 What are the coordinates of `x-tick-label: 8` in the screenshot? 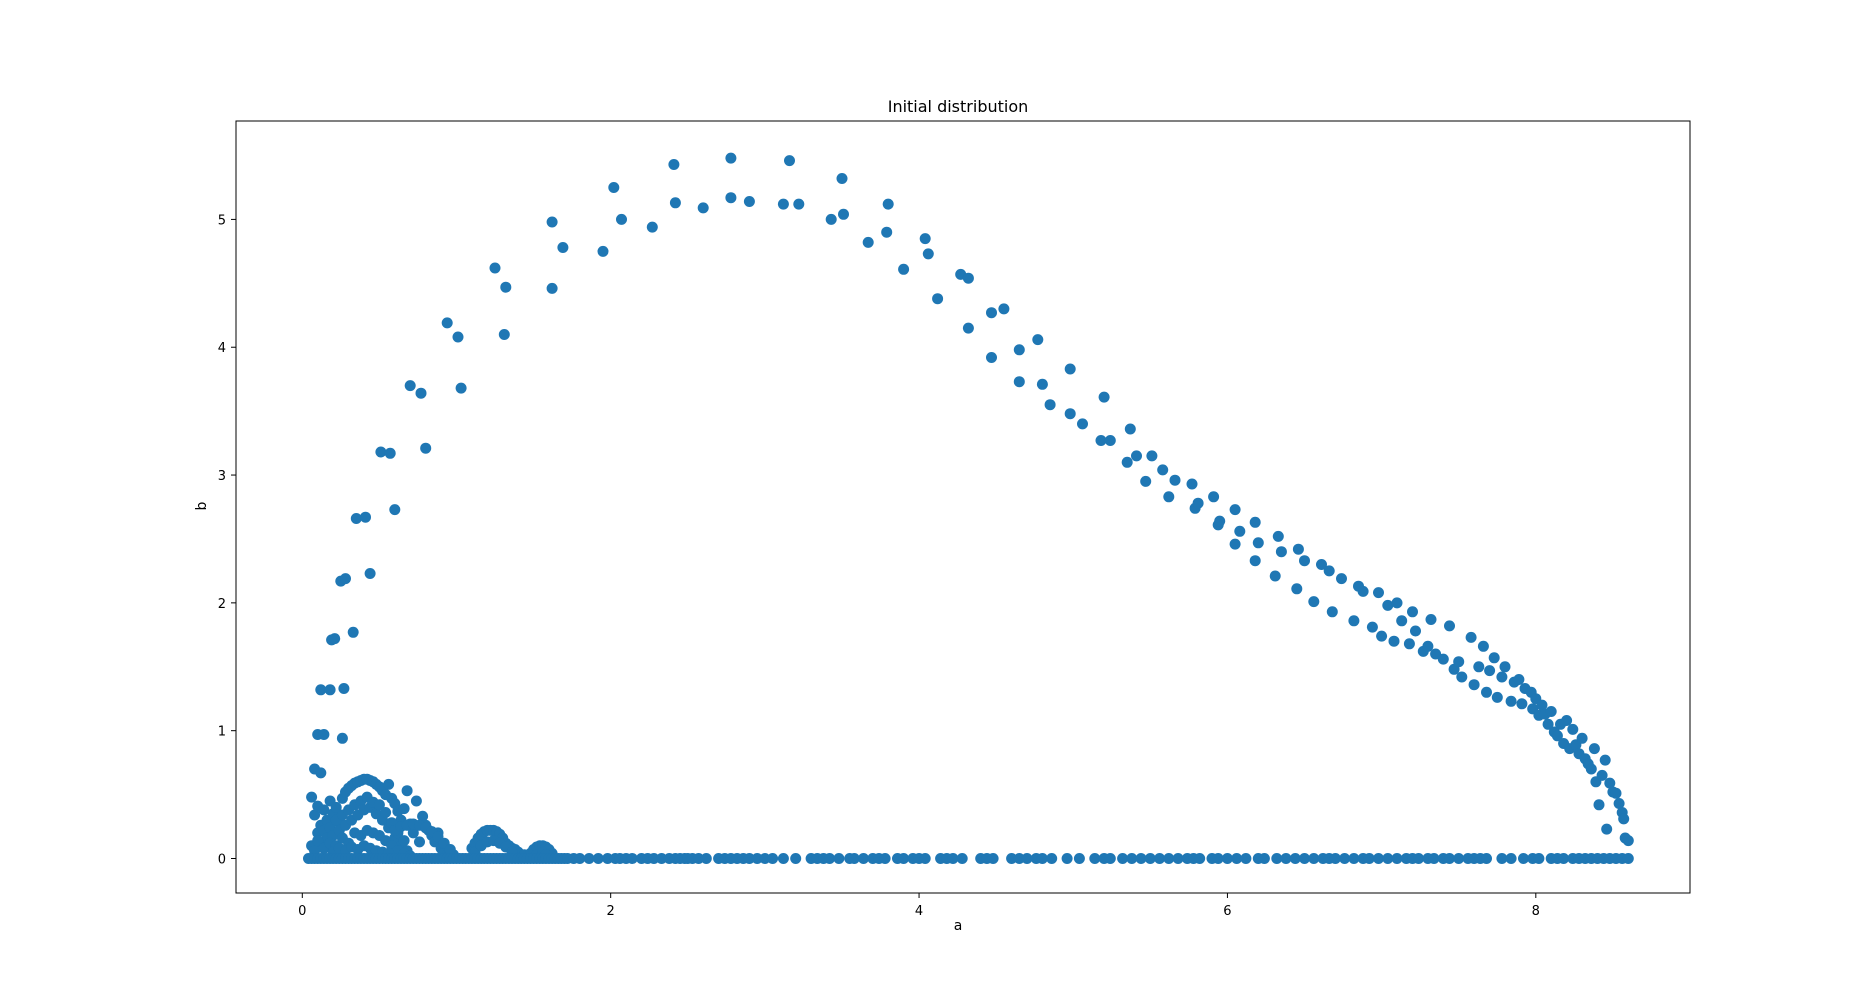 It's located at (1536, 911).